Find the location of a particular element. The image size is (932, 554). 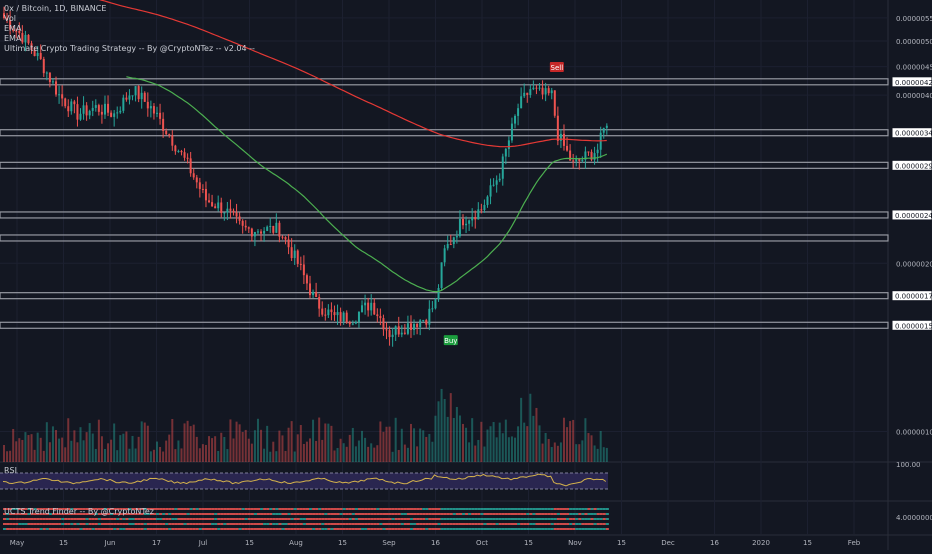

x-tick-label: 16 is located at coordinates (714, 543).